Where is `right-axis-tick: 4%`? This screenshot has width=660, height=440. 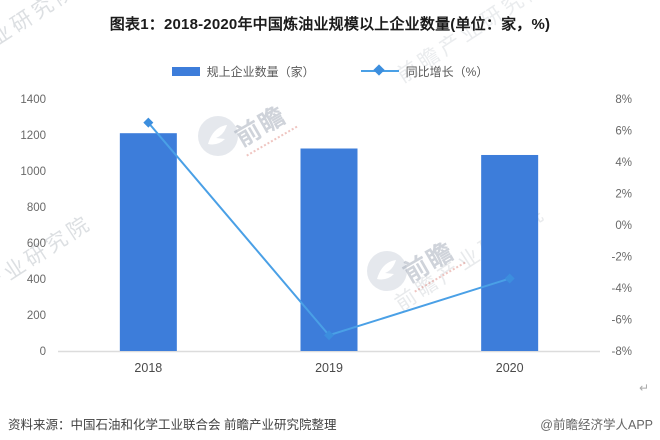
right-axis-tick: 4% is located at coordinates (623, 163).